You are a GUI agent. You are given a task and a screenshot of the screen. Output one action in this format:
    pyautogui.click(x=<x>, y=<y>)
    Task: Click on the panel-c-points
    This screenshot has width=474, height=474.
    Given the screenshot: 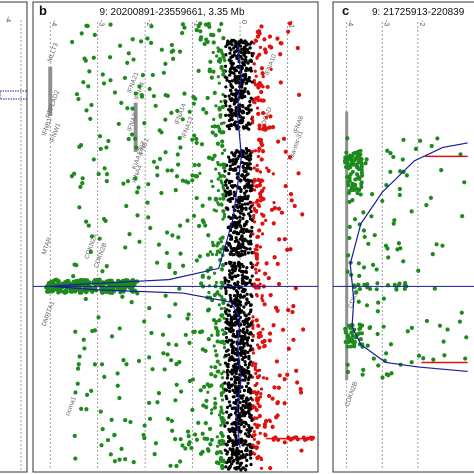 What is the action you would take?
    pyautogui.click(x=405, y=258)
    